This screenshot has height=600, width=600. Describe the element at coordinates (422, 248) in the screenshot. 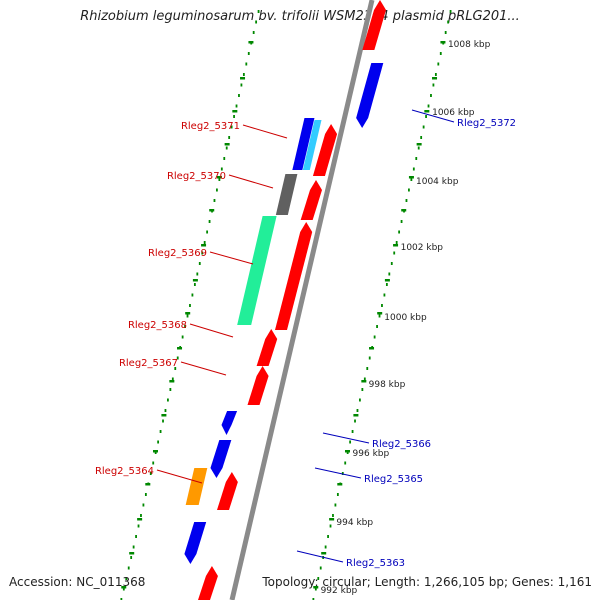

I see `scale-label: 1002 kbp` at that location.